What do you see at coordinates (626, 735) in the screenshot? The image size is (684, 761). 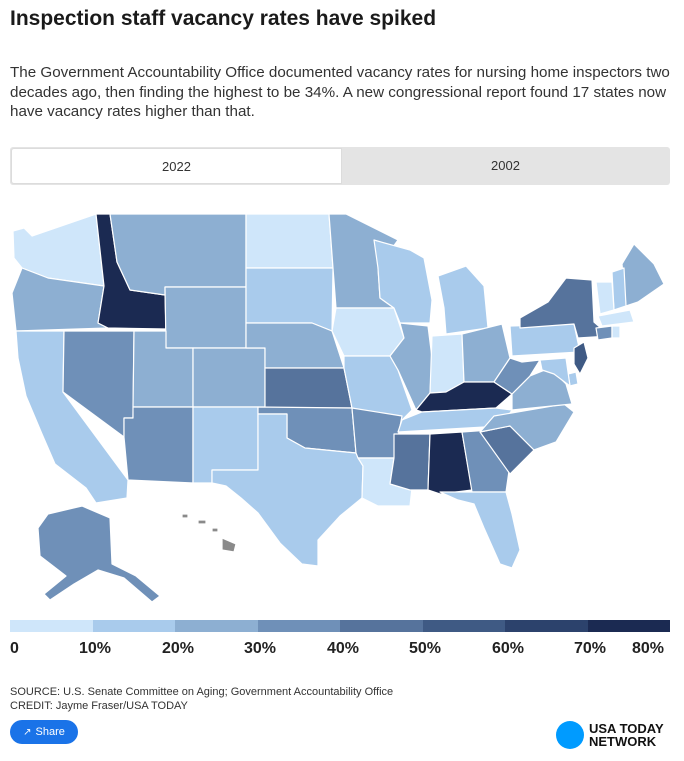 I see `logo-text: USA TODAY NETWORK` at bounding box center [626, 735].